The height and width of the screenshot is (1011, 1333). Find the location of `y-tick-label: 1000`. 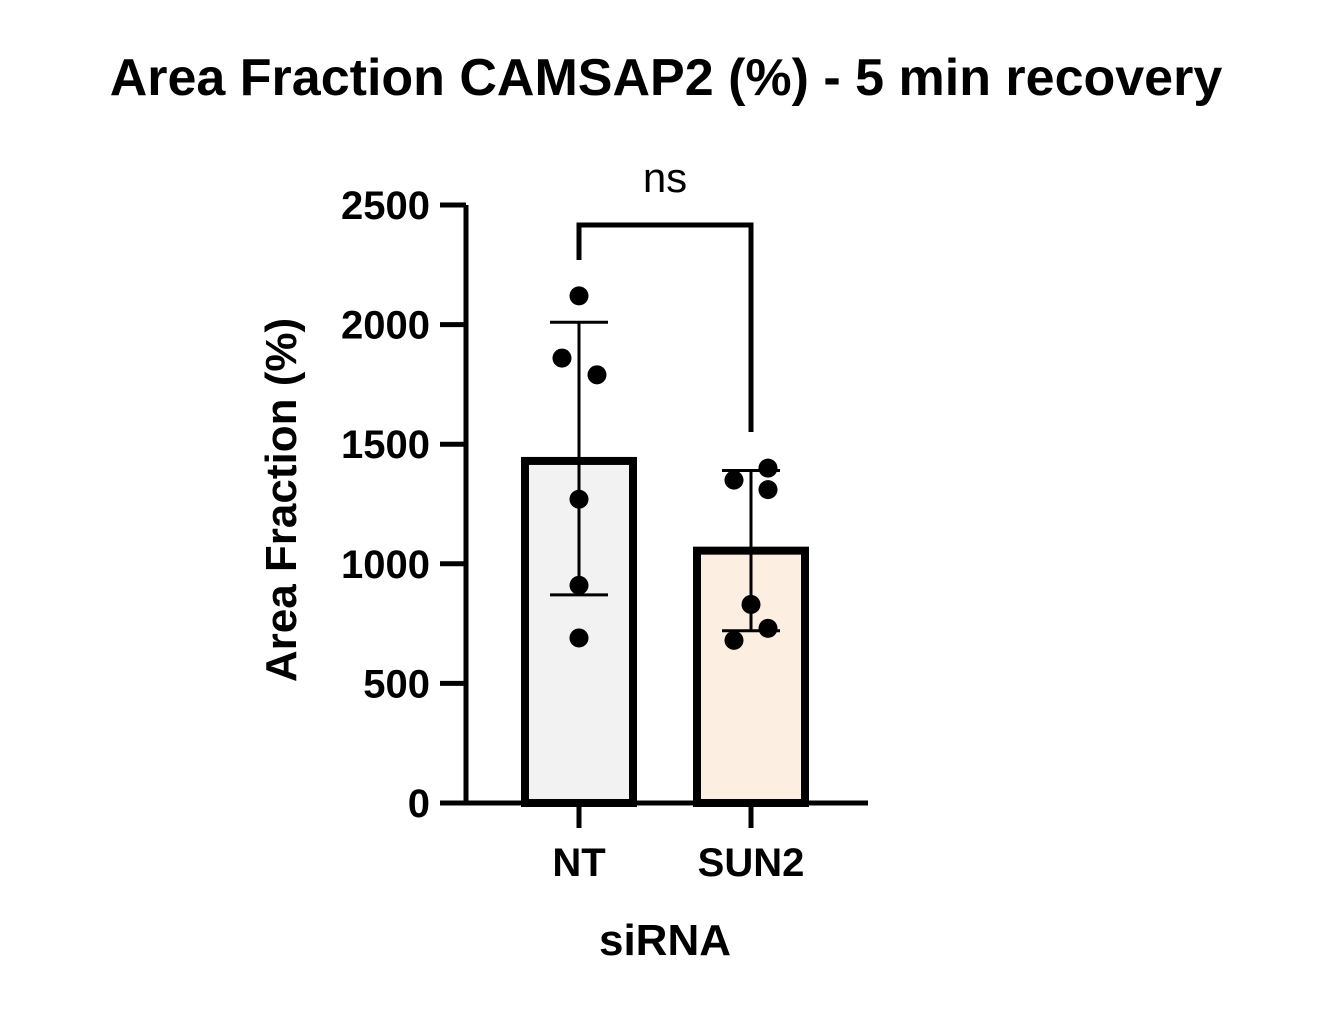

y-tick-label: 1000 is located at coordinates (385, 565).